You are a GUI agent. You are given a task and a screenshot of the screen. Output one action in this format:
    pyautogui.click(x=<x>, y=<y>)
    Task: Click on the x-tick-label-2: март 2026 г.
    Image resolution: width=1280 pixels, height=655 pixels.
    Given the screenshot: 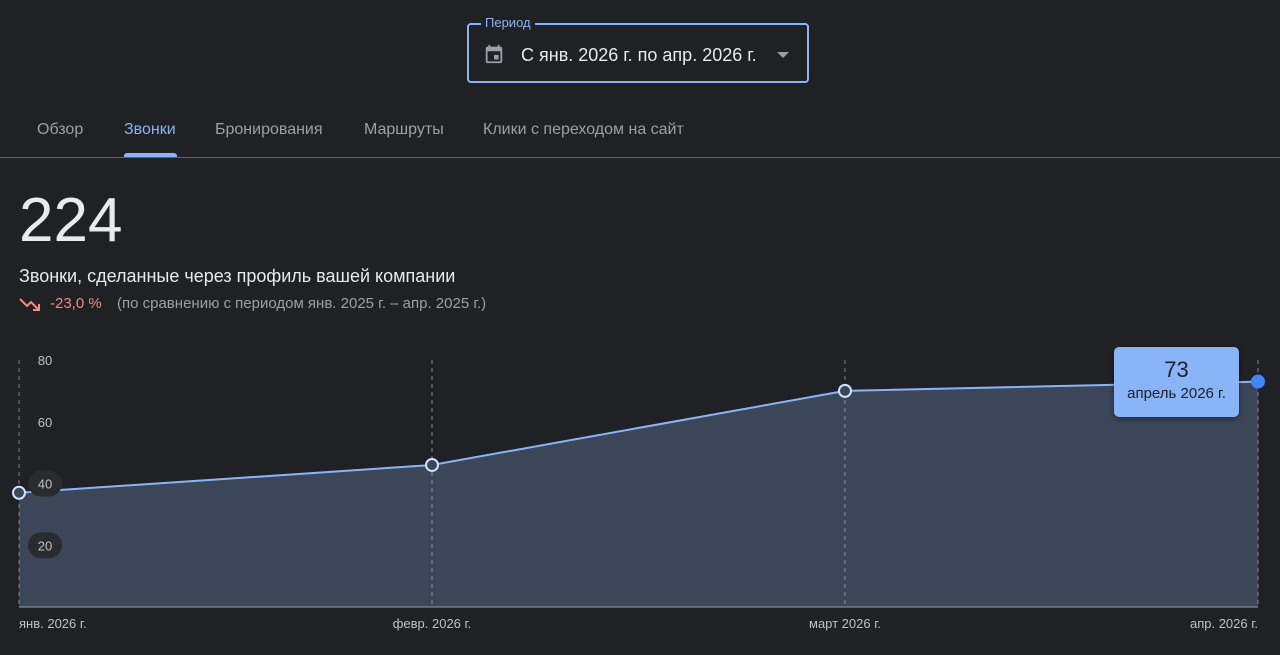 What is the action you would take?
    pyautogui.click(x=845, y=623)
    